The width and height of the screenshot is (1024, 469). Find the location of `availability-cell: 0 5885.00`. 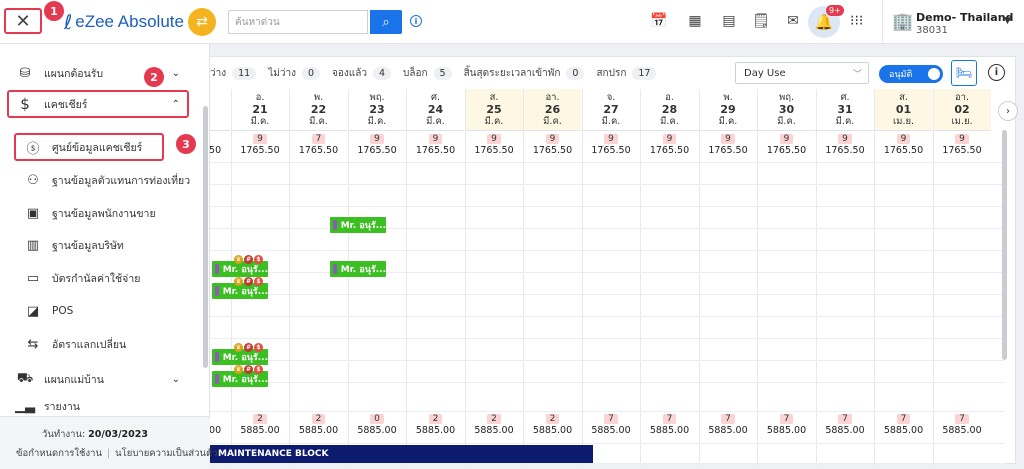

availability-cell: 0 5885.00 is located at coordinates (377, 424).